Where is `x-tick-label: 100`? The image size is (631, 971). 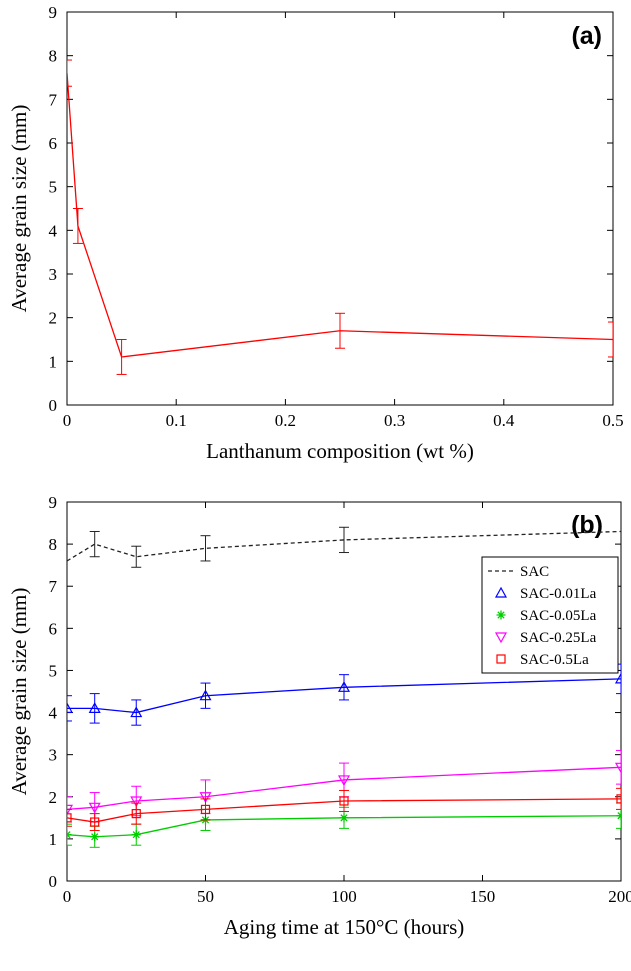
x-tick-label: 100 is located at coordinates (344, 896).